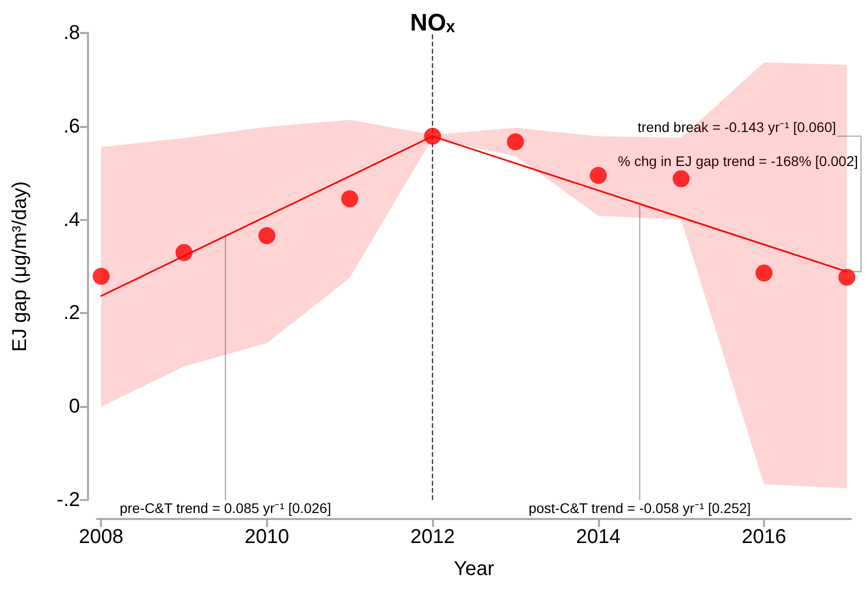 Image resolution: width=865 pixels, height=595 pixels. I want to click on y-tick-label: .2, so click(71, 313).